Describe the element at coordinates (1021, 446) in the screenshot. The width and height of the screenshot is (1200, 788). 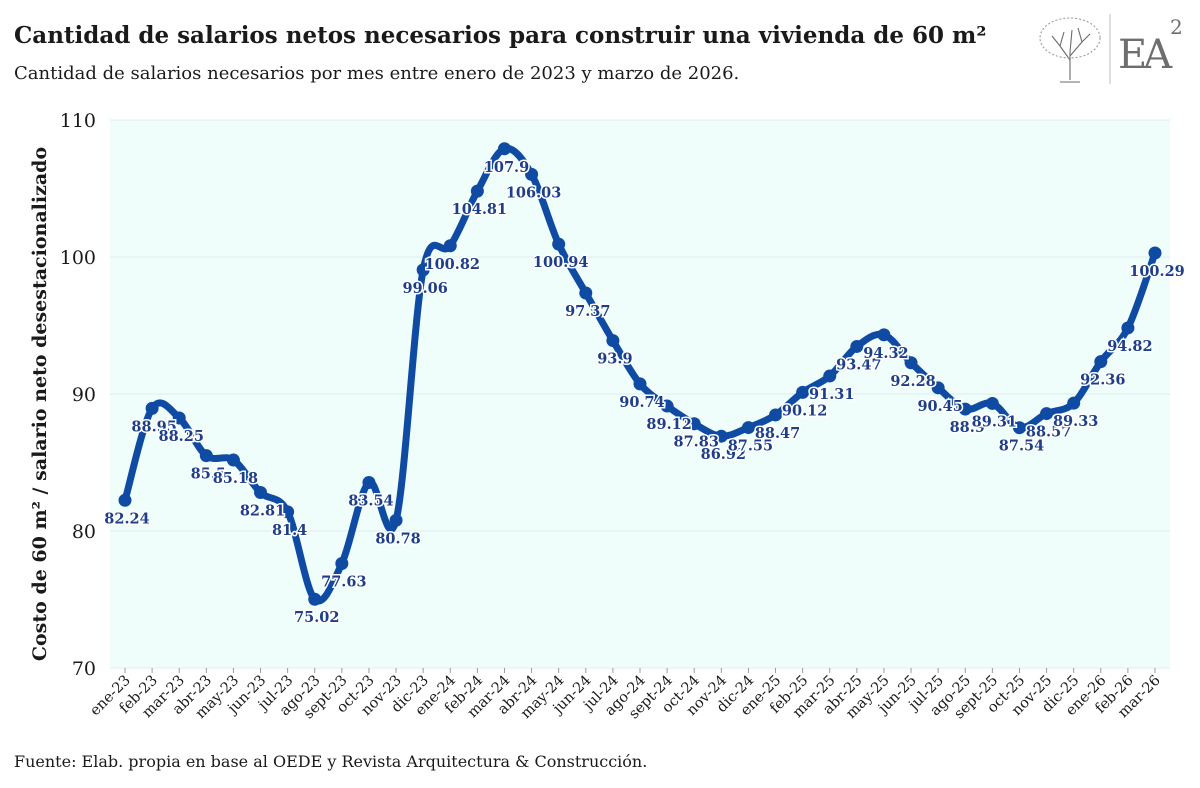
I see `data-label: 87.54` at that location.